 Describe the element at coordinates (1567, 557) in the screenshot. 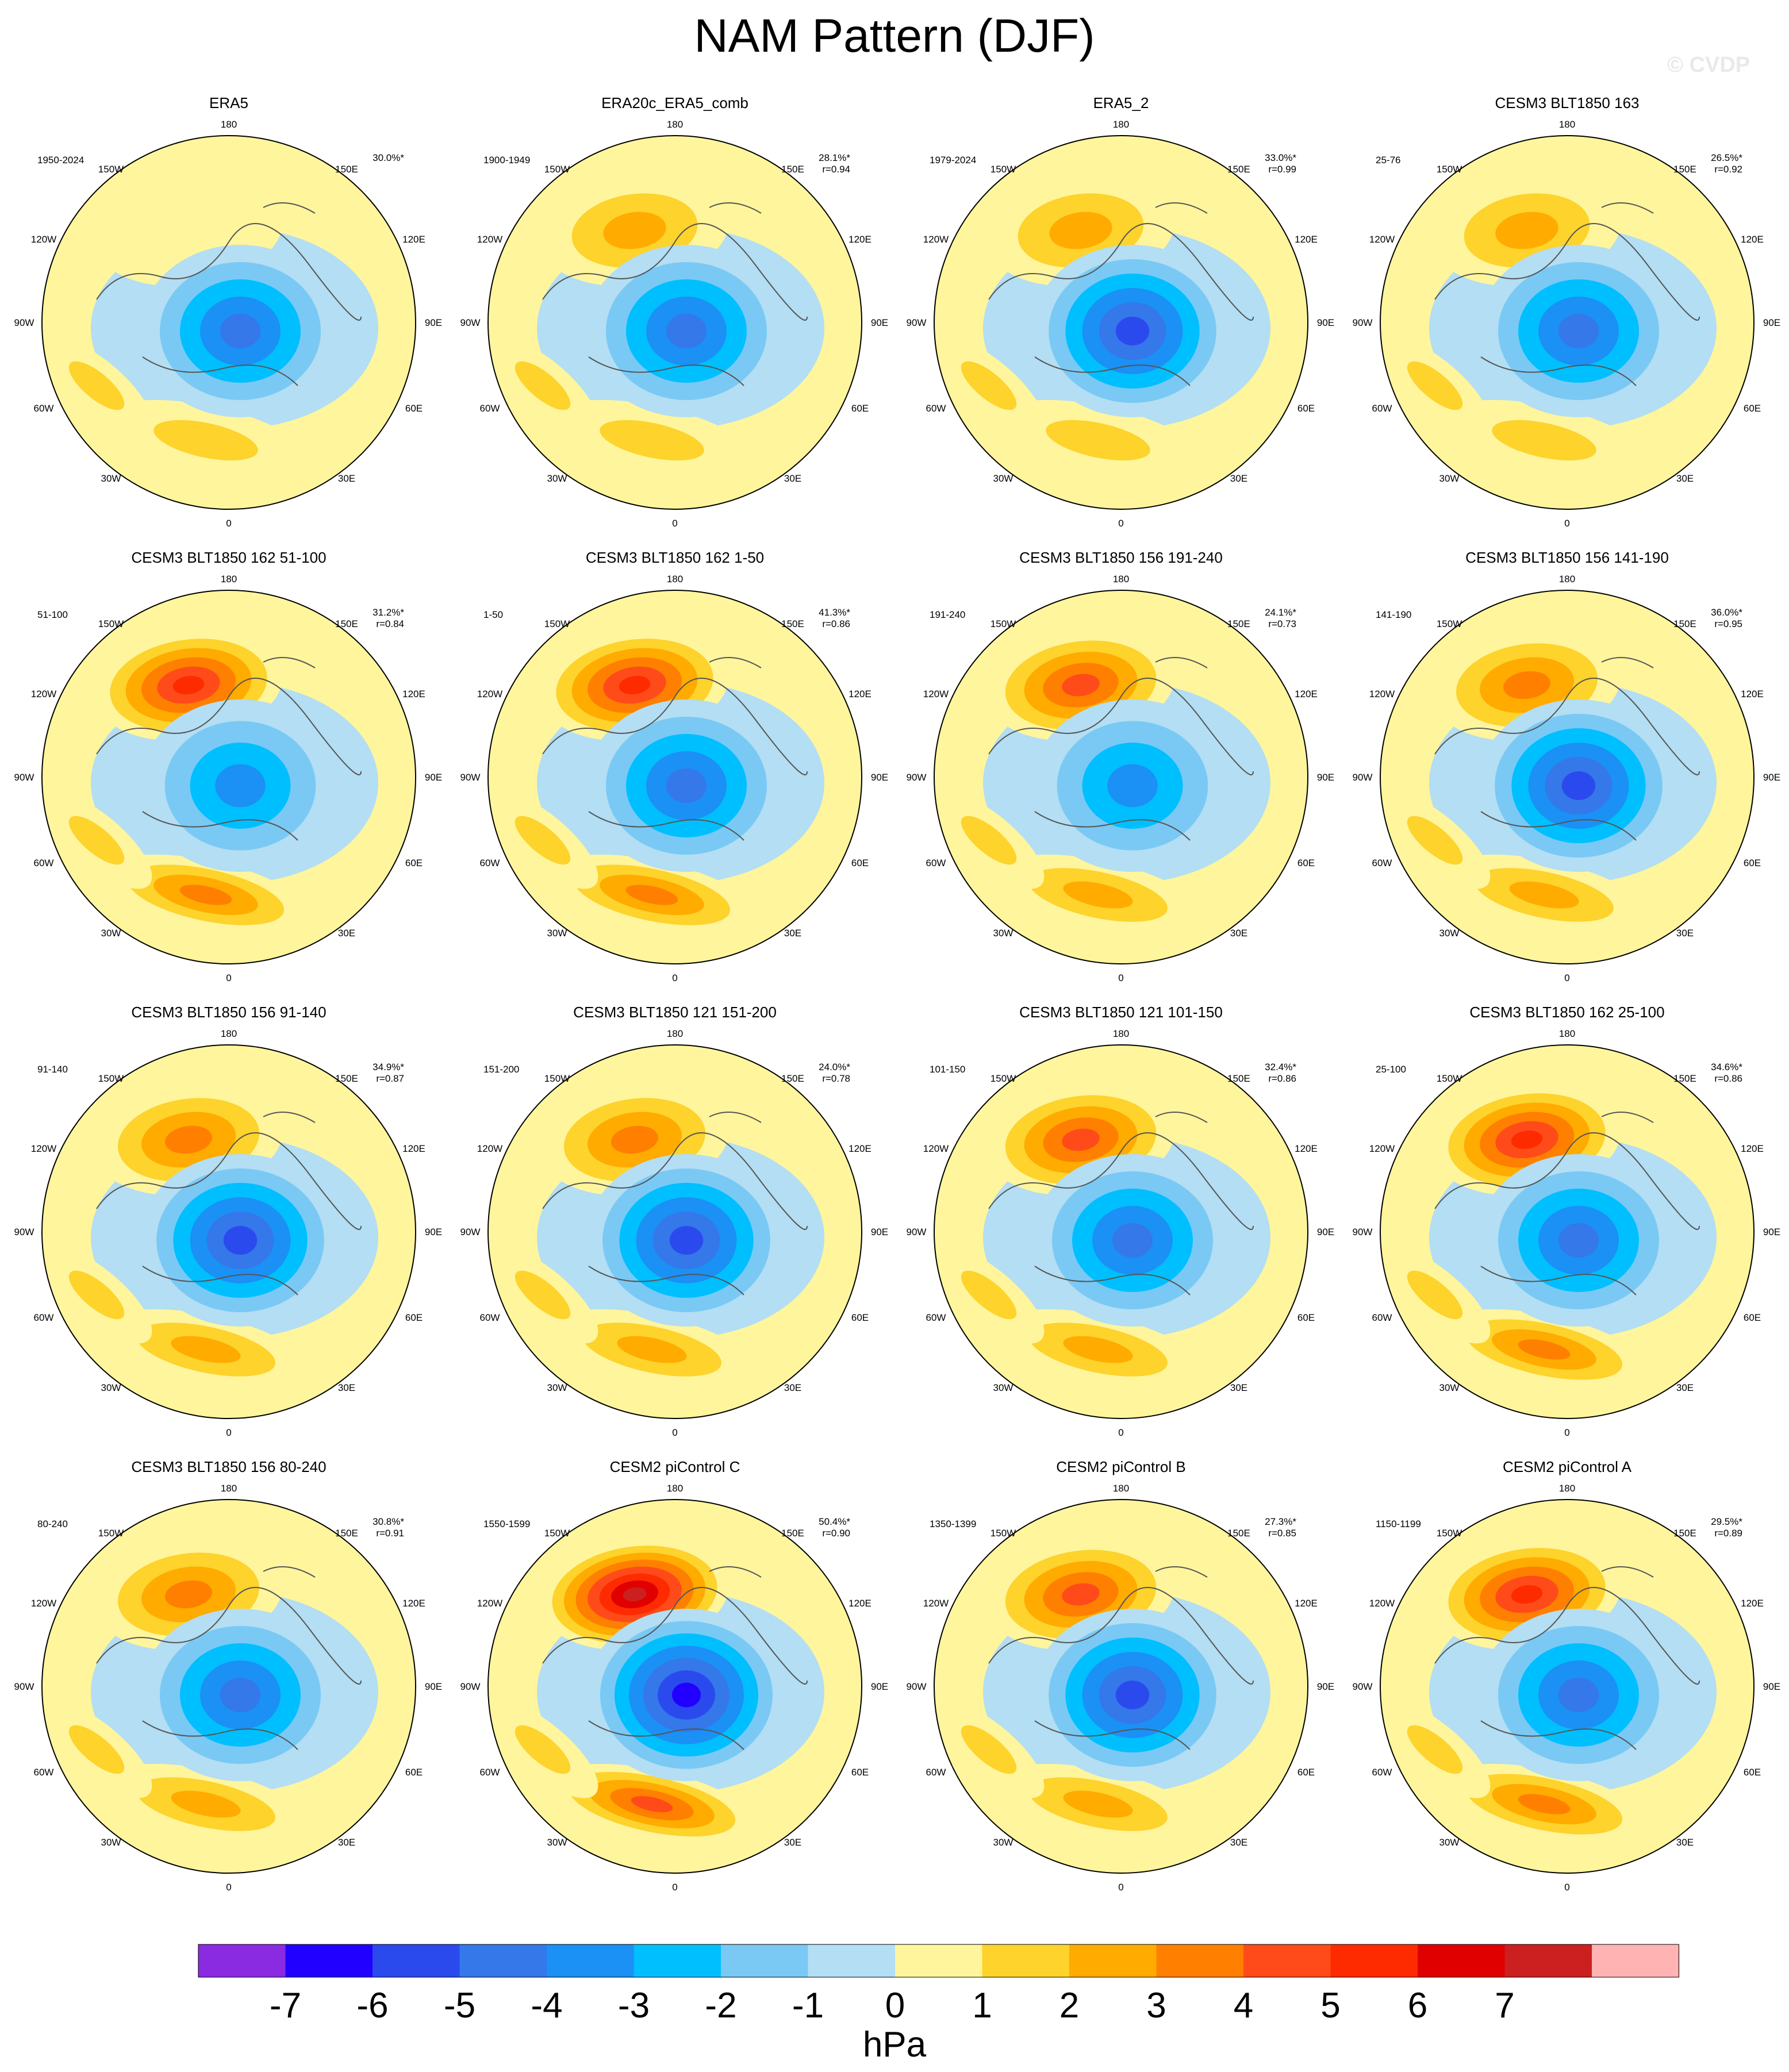

I see `panel-title: CESM3 BLT1850 156 141-190` at that location.